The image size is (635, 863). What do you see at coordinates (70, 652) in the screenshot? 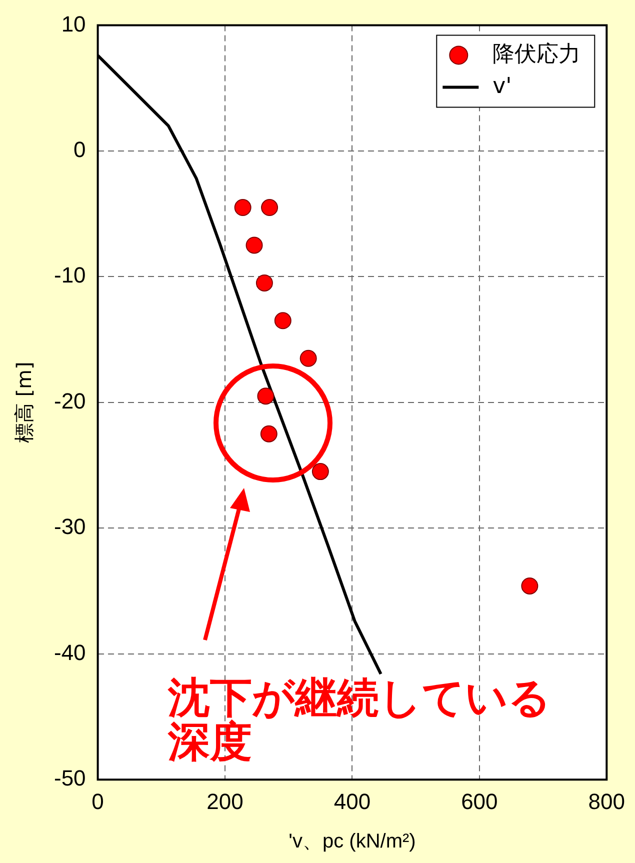
I see `y-tick-label: -40` at bounding box center [70, 652].